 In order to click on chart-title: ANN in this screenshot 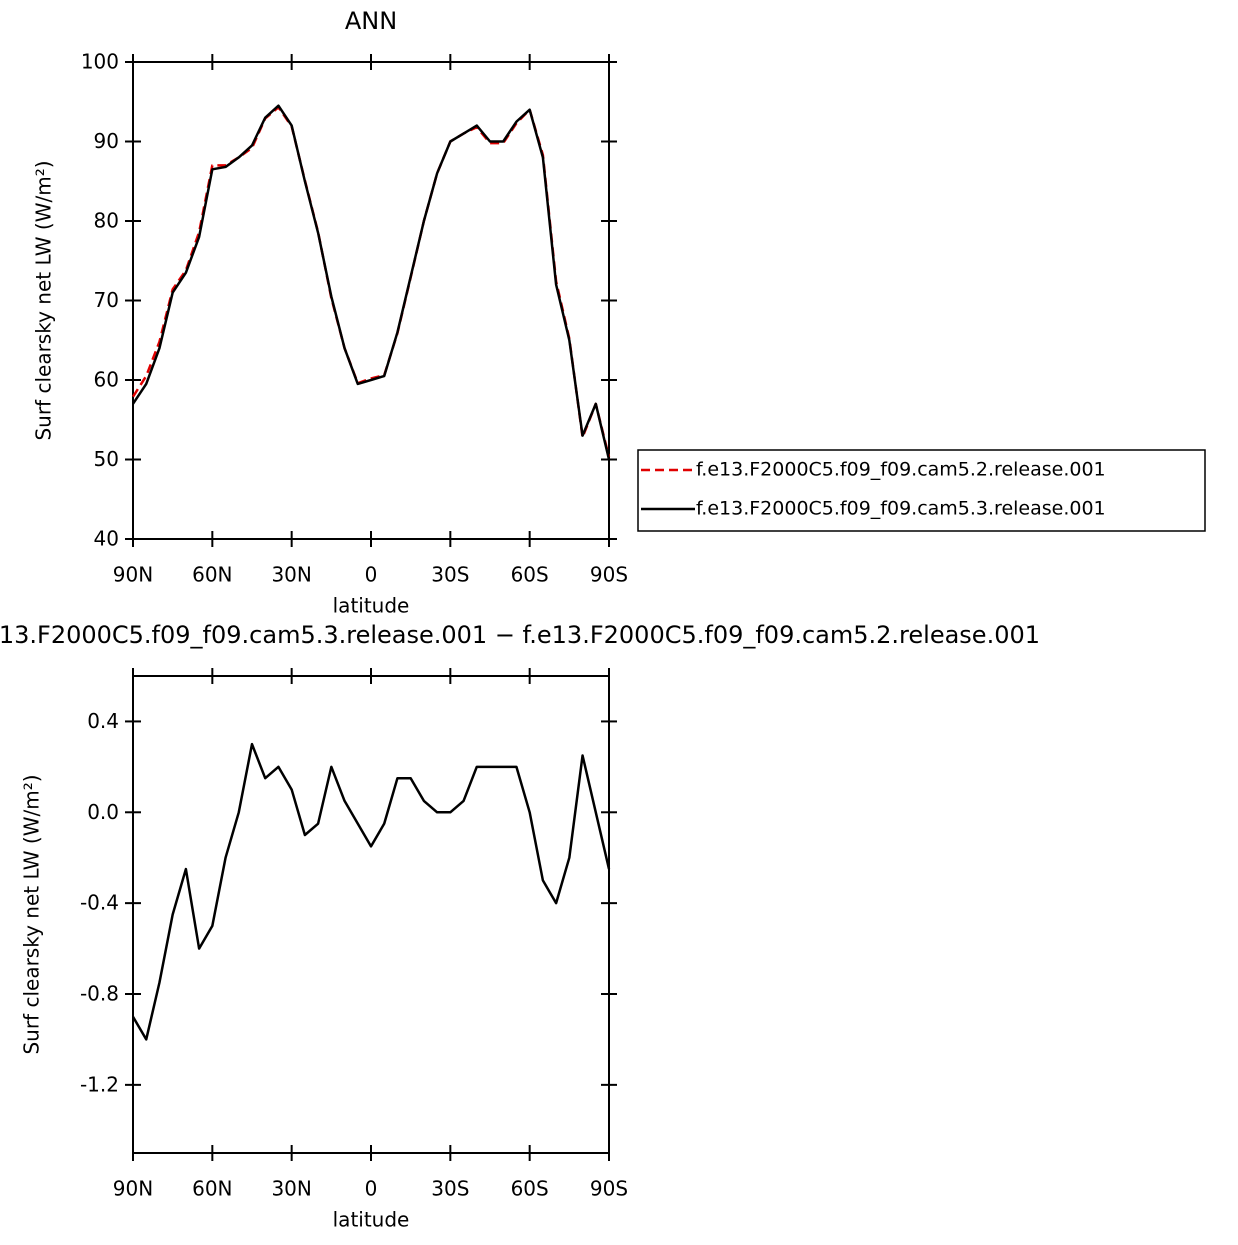, I will do `click(371, 21)`.